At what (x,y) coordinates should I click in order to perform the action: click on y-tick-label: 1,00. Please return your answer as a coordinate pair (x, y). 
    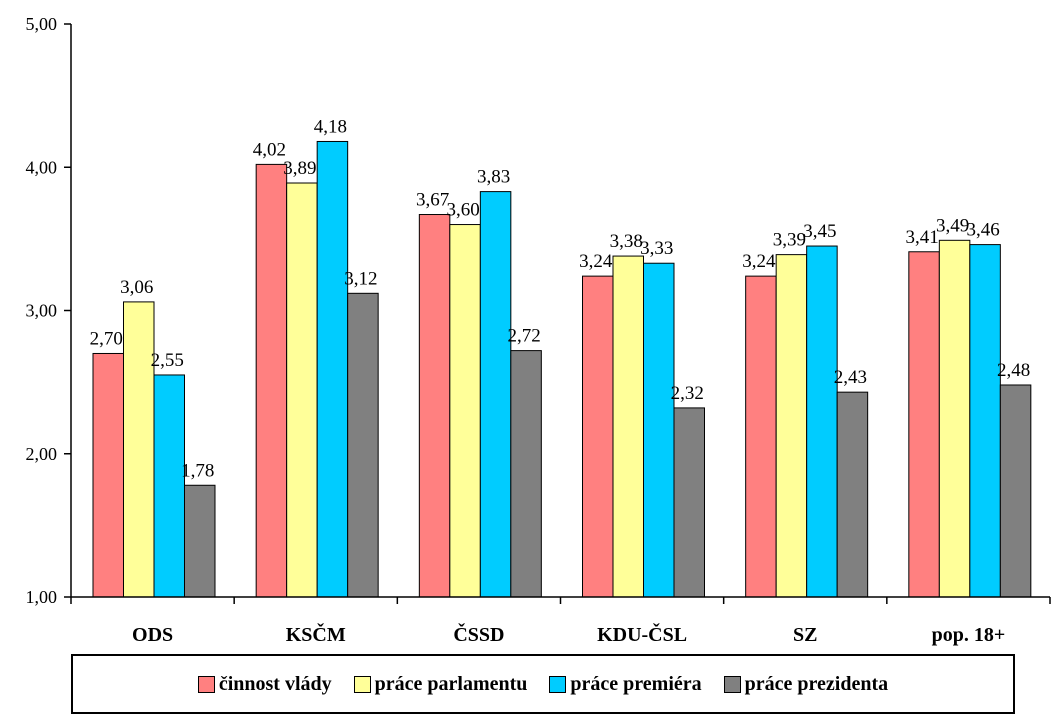
    Looking at the image, I should click on (42, 597).